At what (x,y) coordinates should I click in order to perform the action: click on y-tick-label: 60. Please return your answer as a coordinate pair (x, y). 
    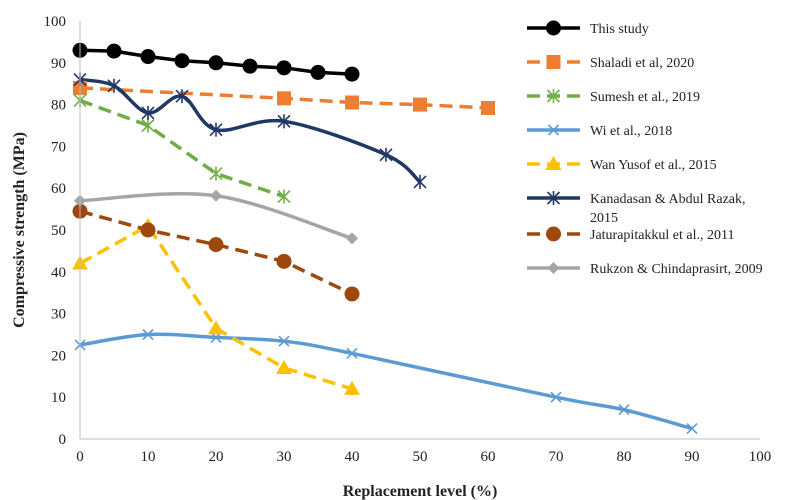
    Looking at the image, I should click on (58, 189).